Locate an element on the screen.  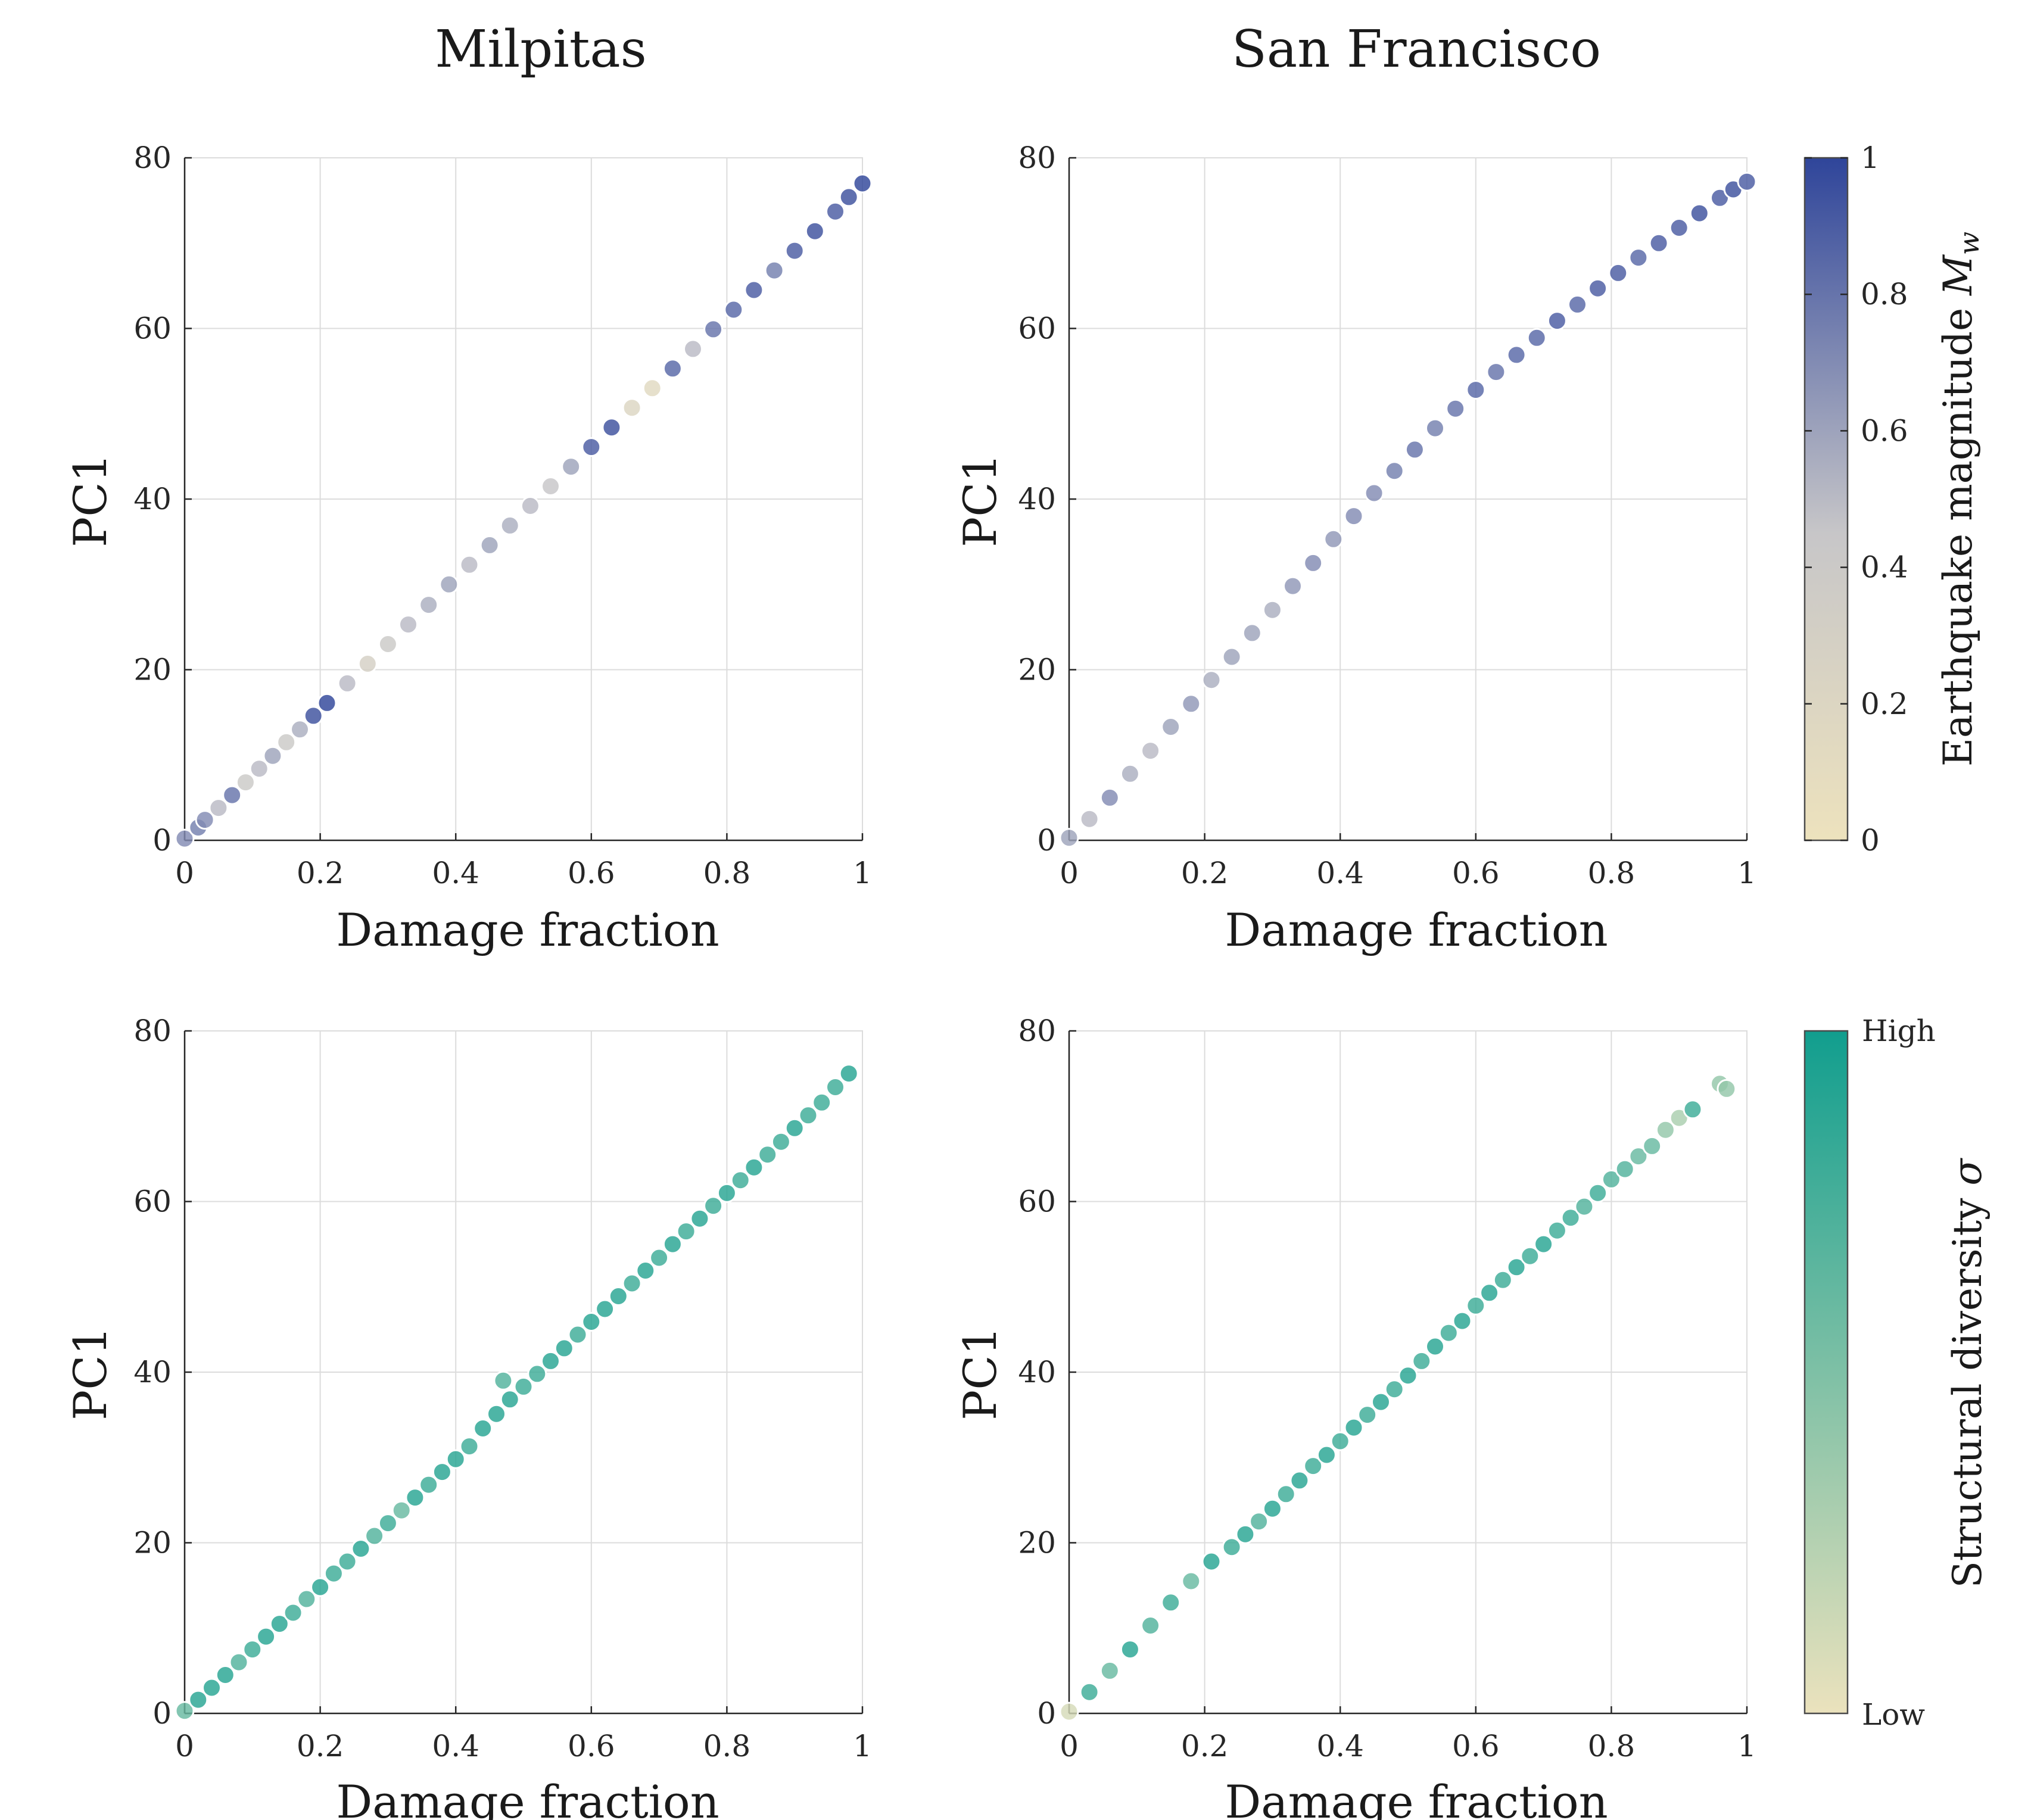
colorbar-diversity-gradient is located at coordinates (1826, 1372).